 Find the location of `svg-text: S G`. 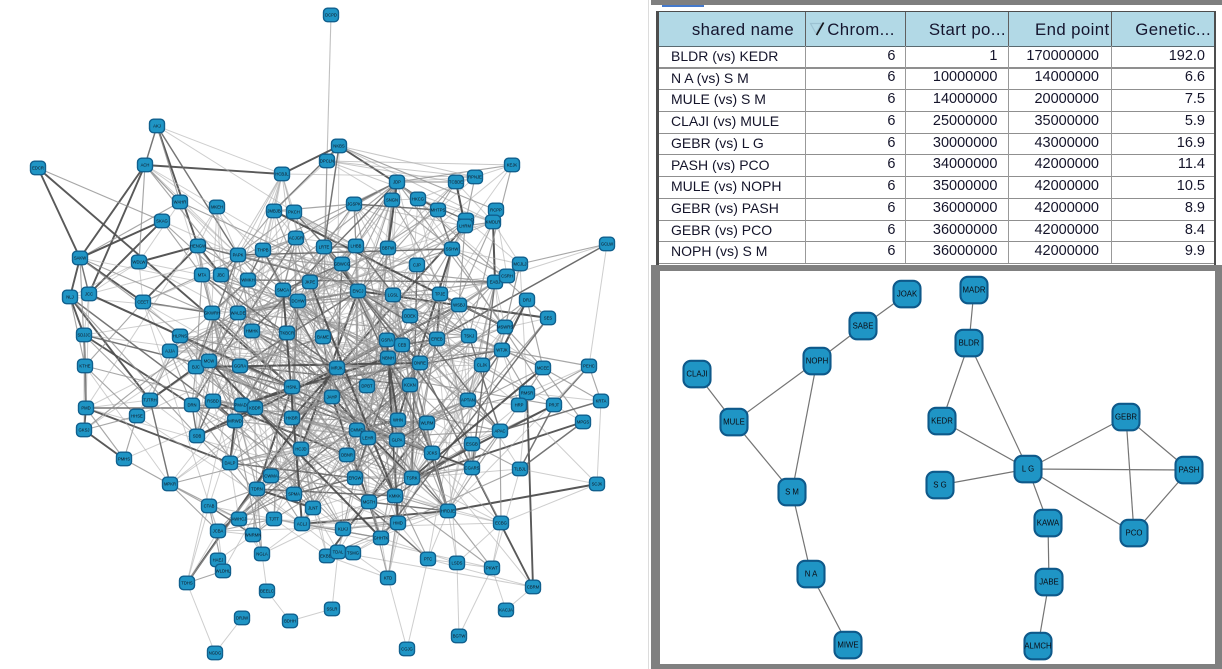

svg-text: S G is located at coordinates (939, 485).